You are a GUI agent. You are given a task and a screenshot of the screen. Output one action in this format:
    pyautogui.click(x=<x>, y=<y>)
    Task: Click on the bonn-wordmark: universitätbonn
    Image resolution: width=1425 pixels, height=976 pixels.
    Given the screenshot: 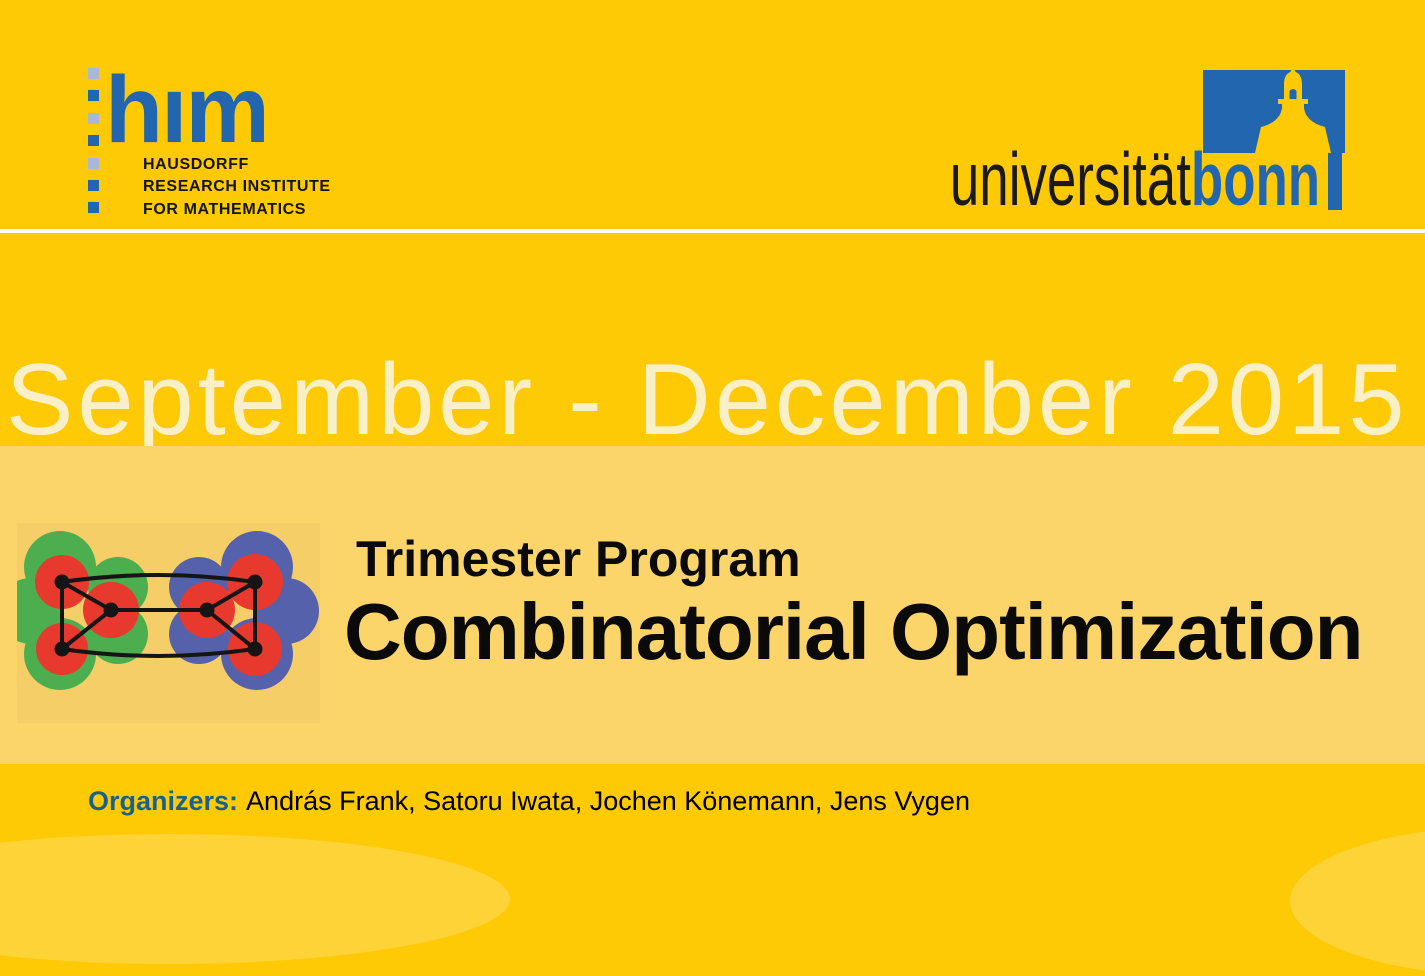 What is the action you would take?
    pyautogui.click(x=1135, y=179)
    